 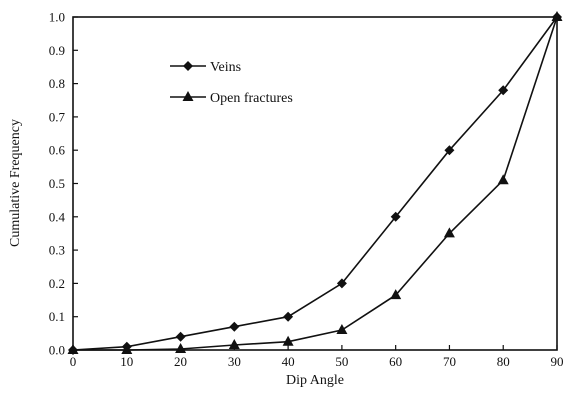 What do you see at coordinates (57, 250) in the screenshot?
I see `y-tick-label-3: 0.3` at bounding box center [57, 250].